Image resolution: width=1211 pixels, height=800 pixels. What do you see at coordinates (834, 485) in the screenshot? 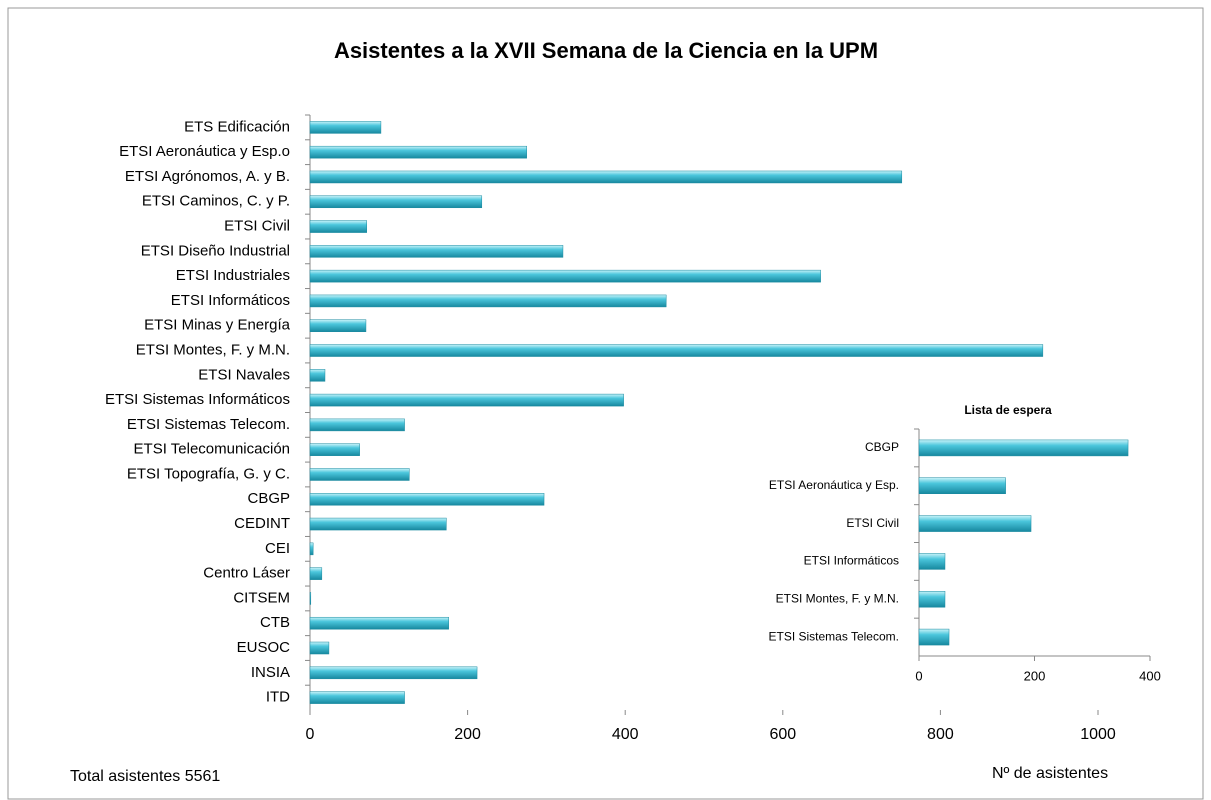
I see `y-tick-label: ETSI Aeronáutica y Esp.` at bounding box center [834, 485].